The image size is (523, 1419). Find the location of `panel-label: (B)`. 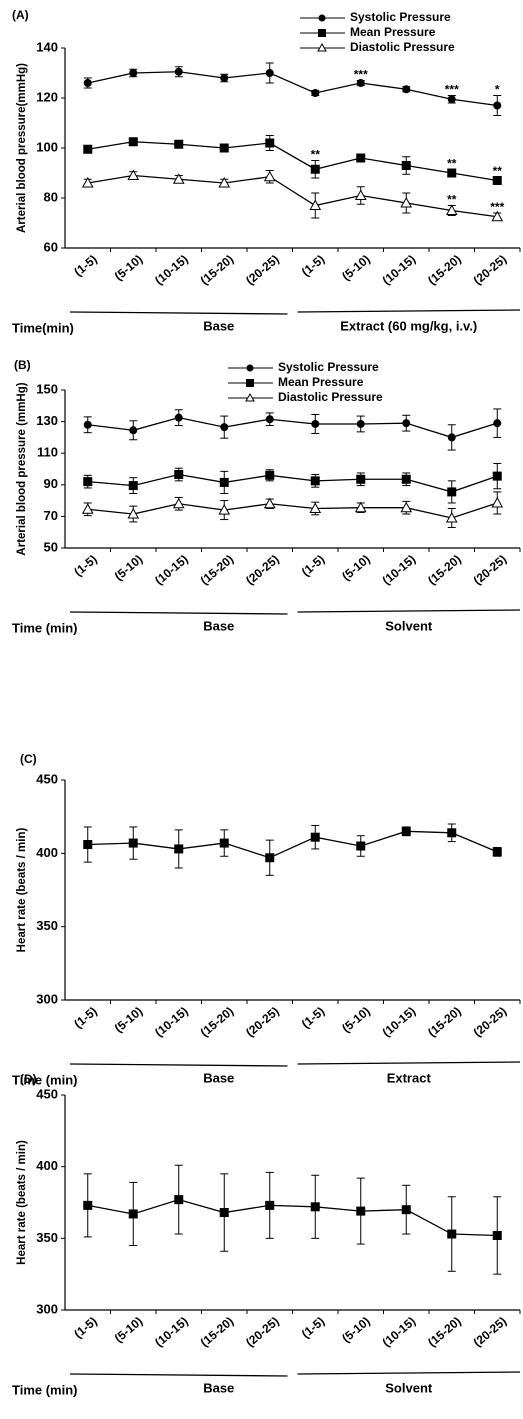

panel-label: (B) is located at coordinates (22, 365).